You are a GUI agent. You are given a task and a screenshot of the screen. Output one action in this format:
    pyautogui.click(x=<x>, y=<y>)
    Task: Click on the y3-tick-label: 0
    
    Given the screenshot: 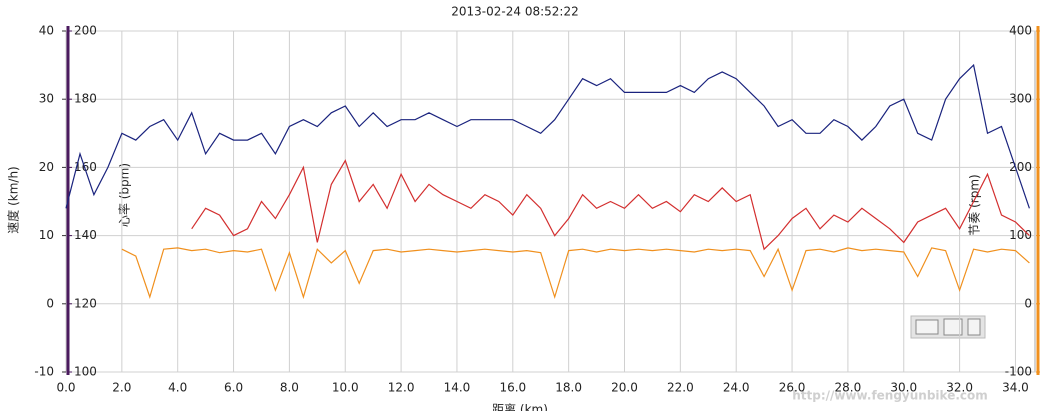 What is the action you would take?
    pyautogui.click(x=1028, y=303)
    